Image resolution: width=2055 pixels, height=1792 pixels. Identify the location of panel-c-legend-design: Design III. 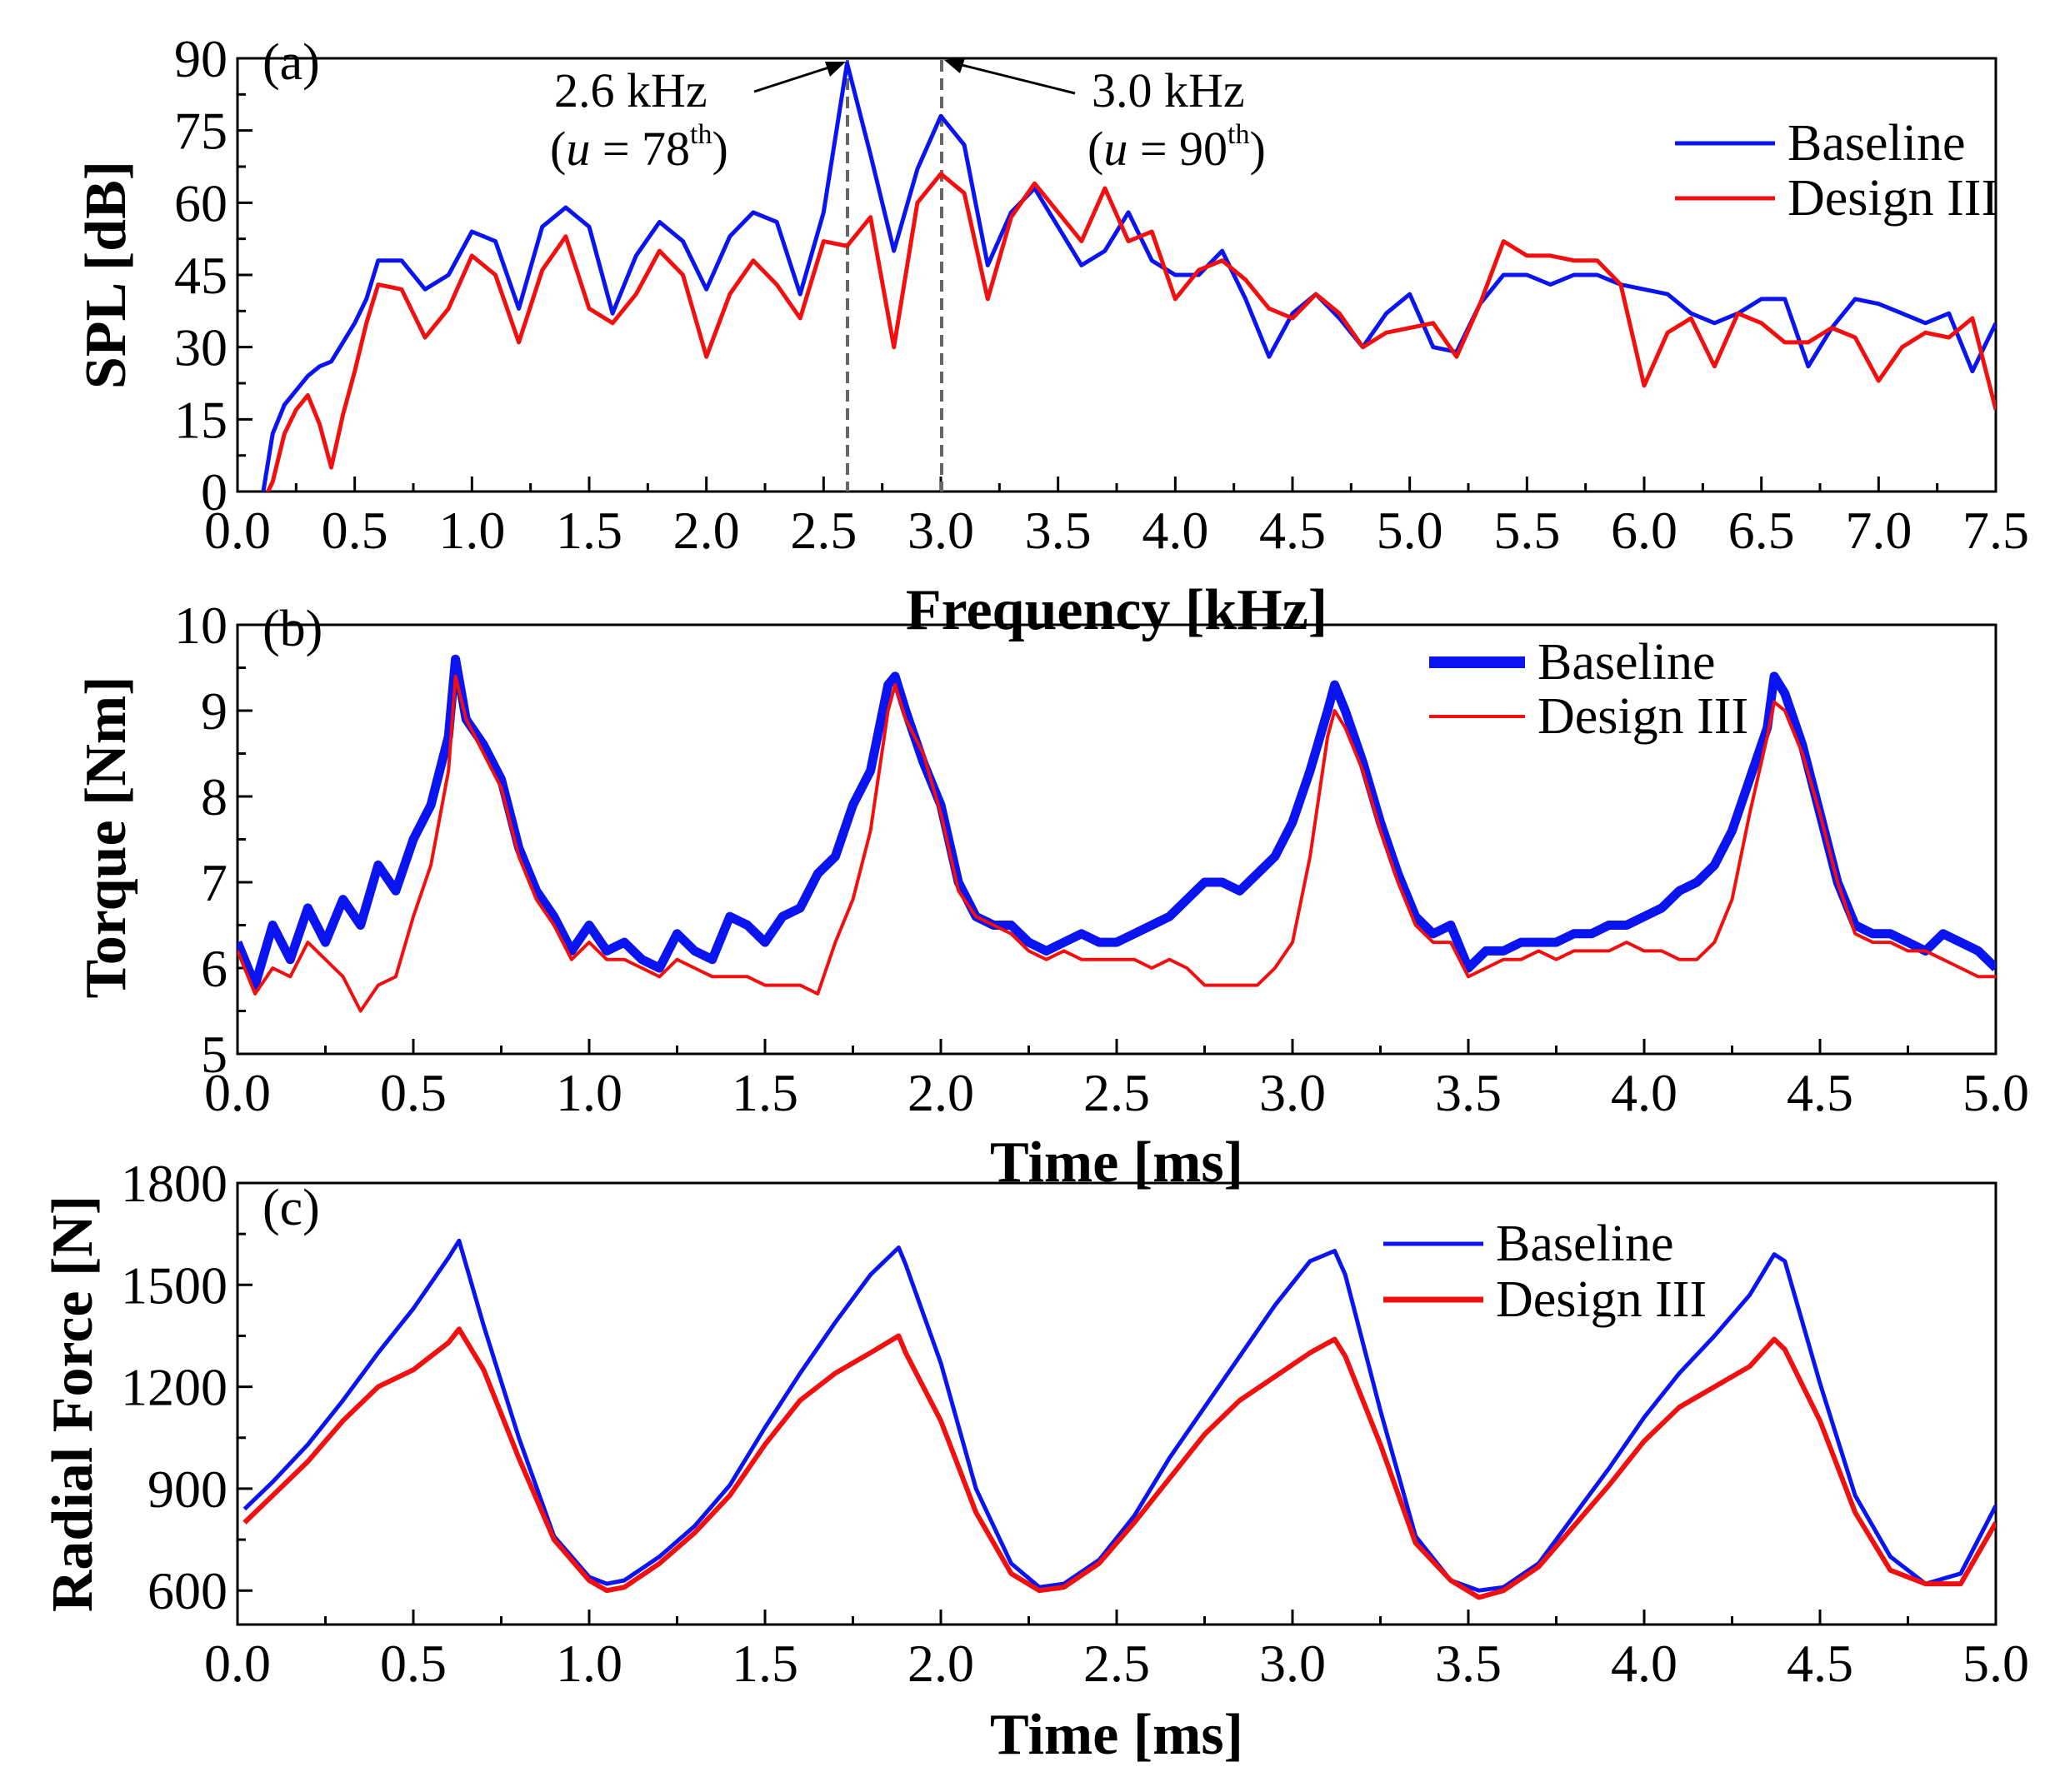
(1601, 1299).